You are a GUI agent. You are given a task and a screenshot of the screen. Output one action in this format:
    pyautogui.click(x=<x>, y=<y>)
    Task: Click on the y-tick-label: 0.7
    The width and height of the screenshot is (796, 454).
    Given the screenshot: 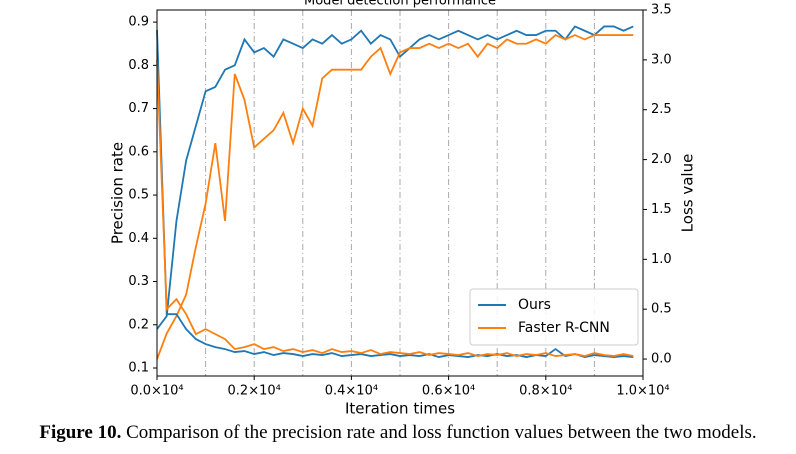 What is the action you would take?
    pyautogui.click(x=138, y=108)
    